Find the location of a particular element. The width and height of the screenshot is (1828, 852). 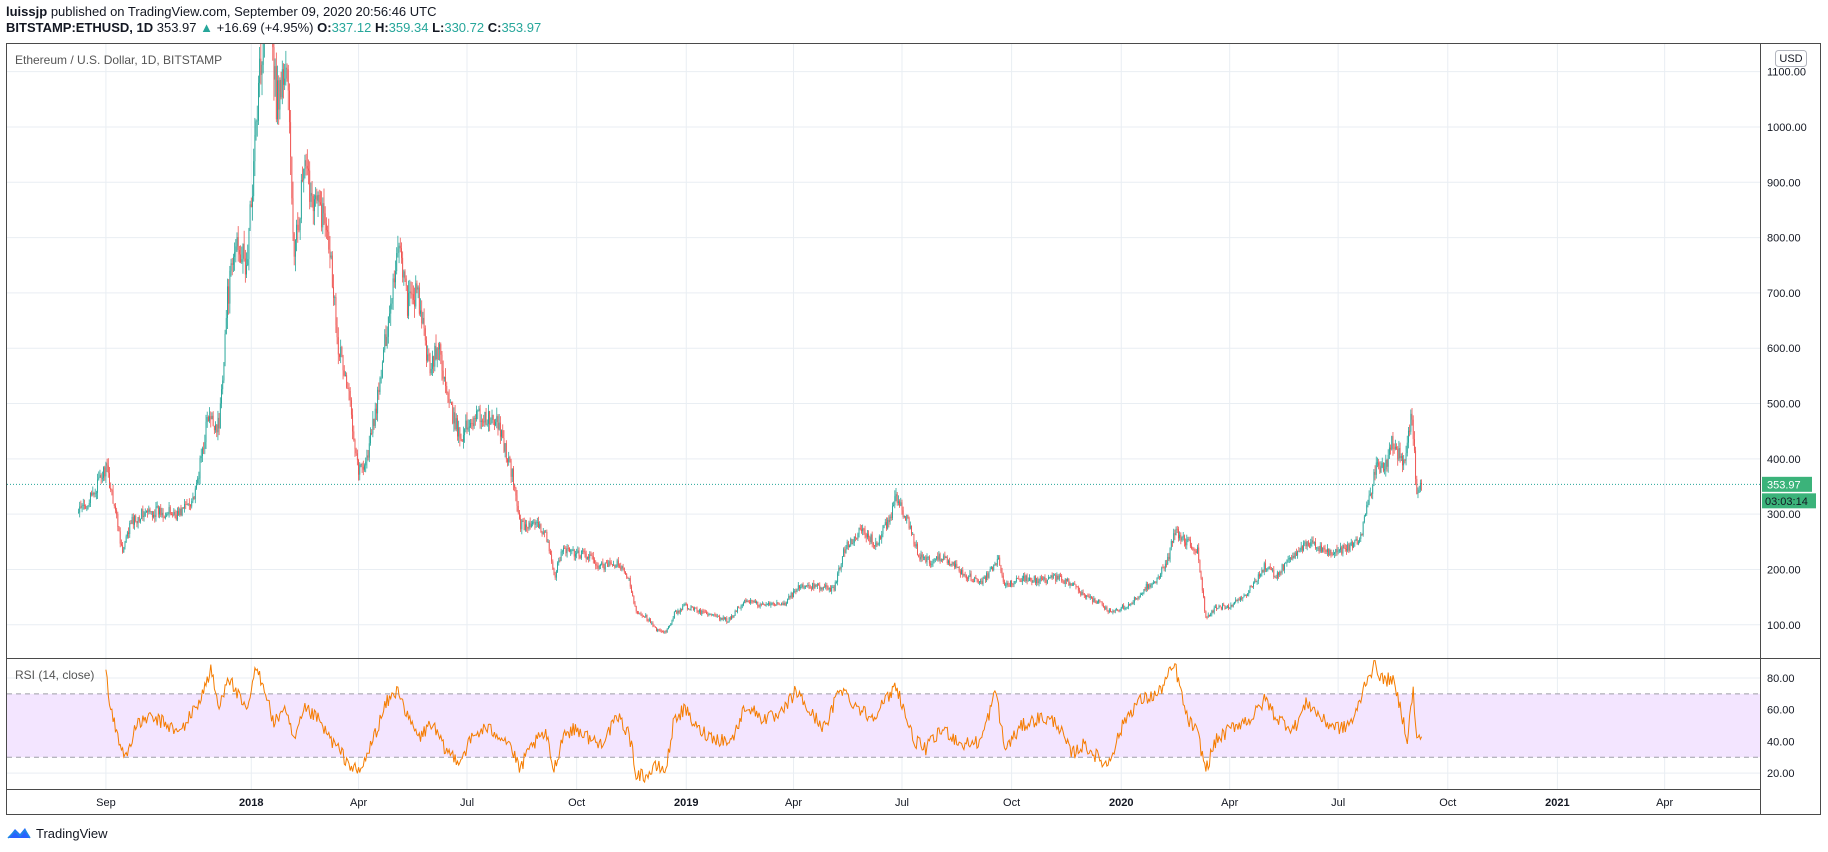

author-name: luissjp is located at coordinates (27, 11).